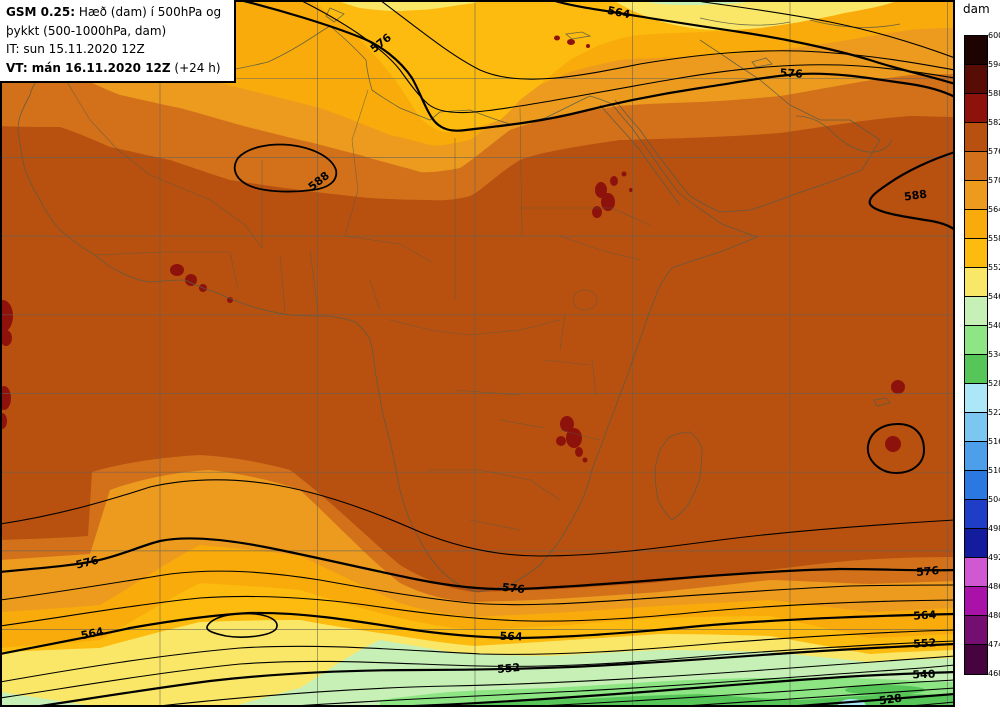 The height and width of the screenshot is (707, 1000). Describe the element at coordinates (994, 644) in the screenshot. I see `colorbar-tick-label: 474` at that location.